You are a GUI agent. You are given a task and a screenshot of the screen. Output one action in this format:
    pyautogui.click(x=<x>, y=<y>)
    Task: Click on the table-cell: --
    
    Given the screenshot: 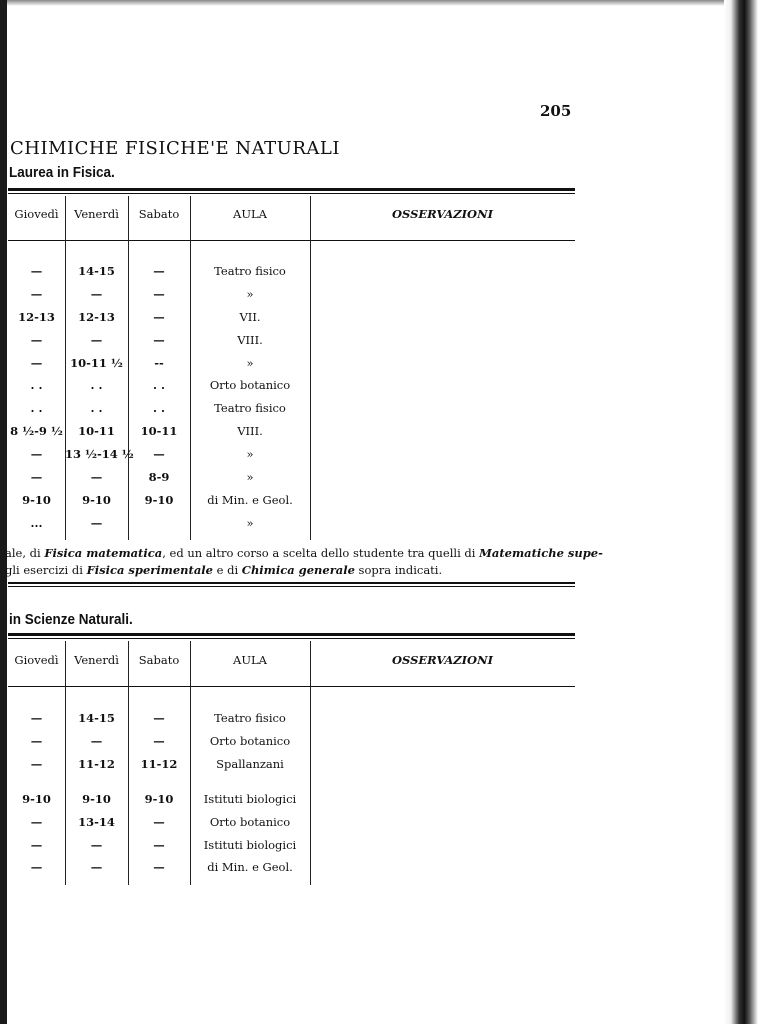 What is the action you would take?
    pyautogui.click(x=159, y=363)
    